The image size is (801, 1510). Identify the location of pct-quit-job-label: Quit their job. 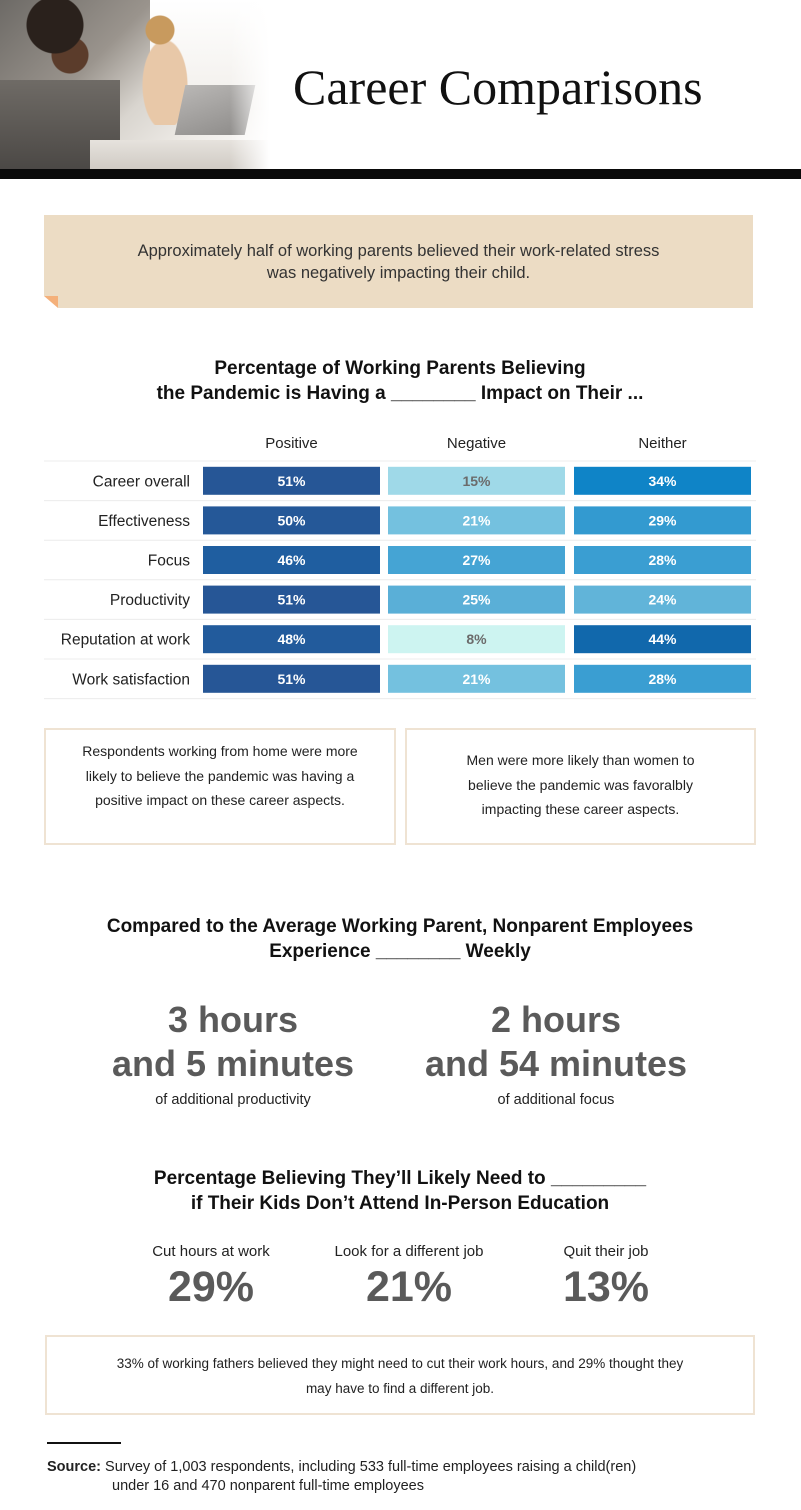
(606, 1251).